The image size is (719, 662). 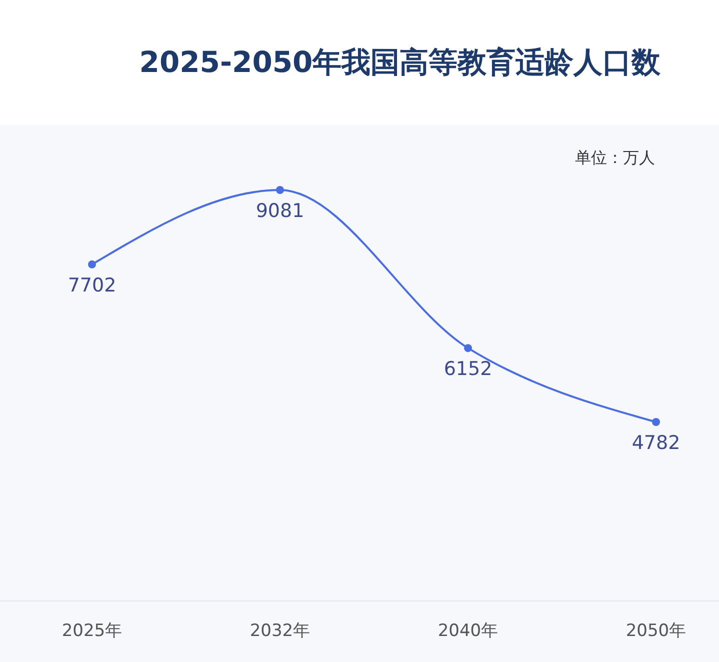 I want to click on x-tick-label: 2032年, so click(x=280, y=631).